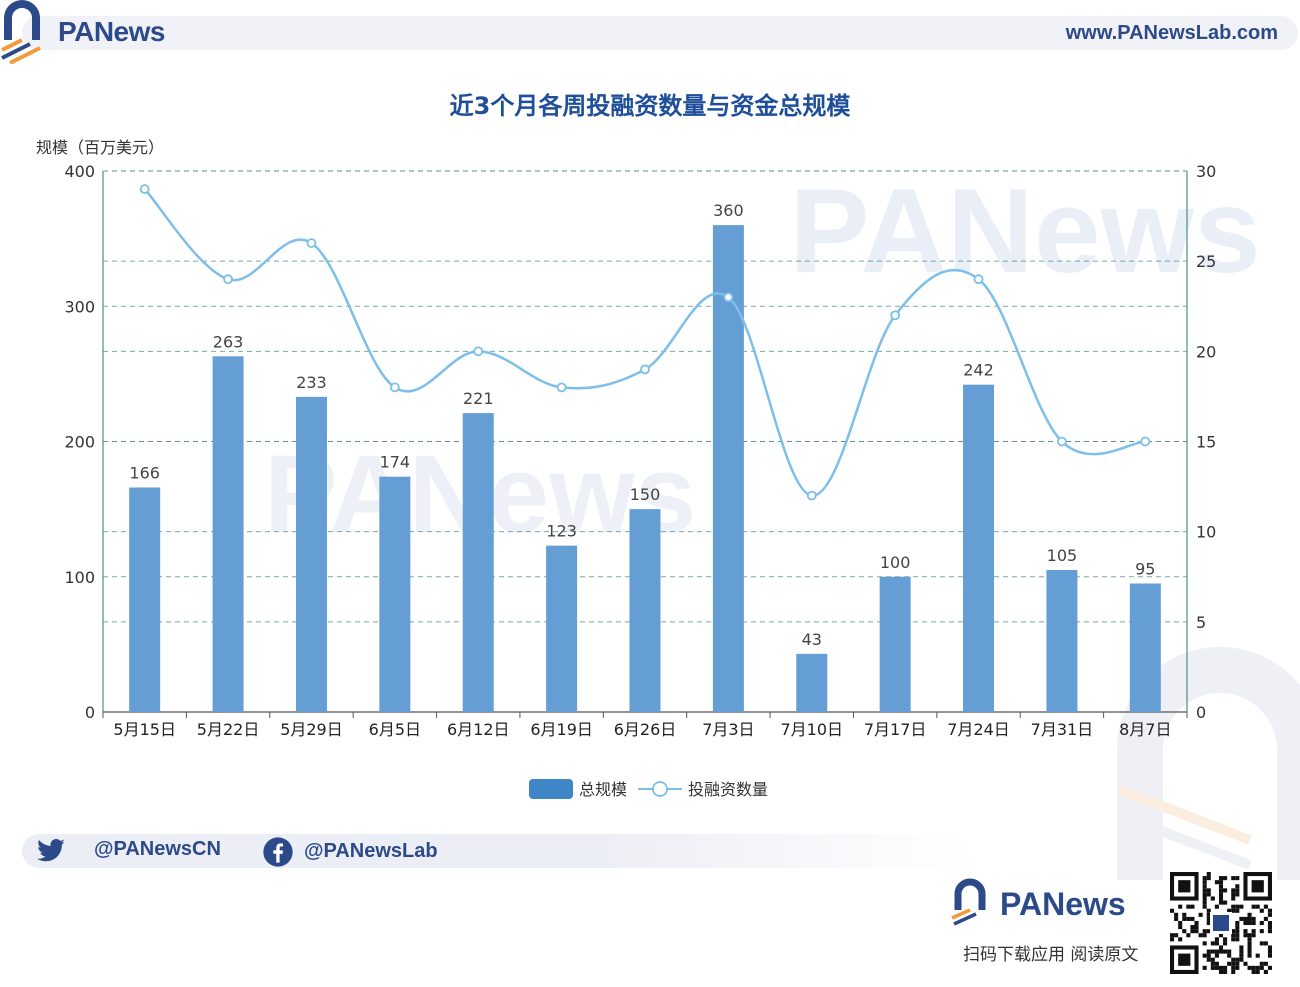  What do you see at coordinates (79, 577) in the screenshot?
I see `y-tick-label: 100` at bounding box center [79, 577].